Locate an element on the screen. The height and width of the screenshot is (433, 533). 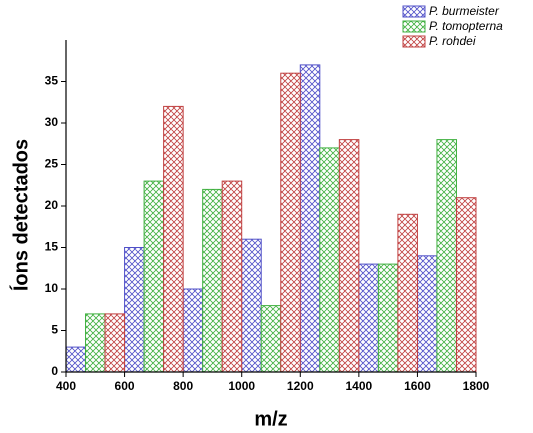
x-tick-label: 1200 is located at coordinates (300, 386).